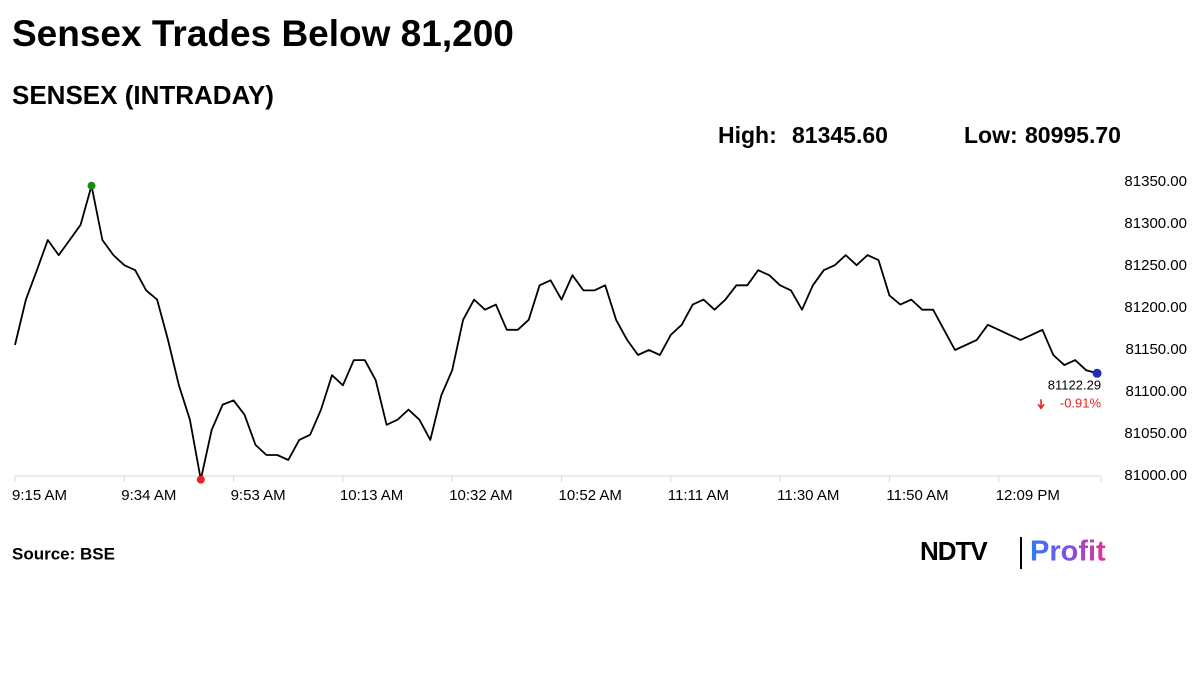 Image resolution: width=1200 pixels, height=675 pixels. I want to click on x-tick-label: 10:32 AM, so click(480, 495).